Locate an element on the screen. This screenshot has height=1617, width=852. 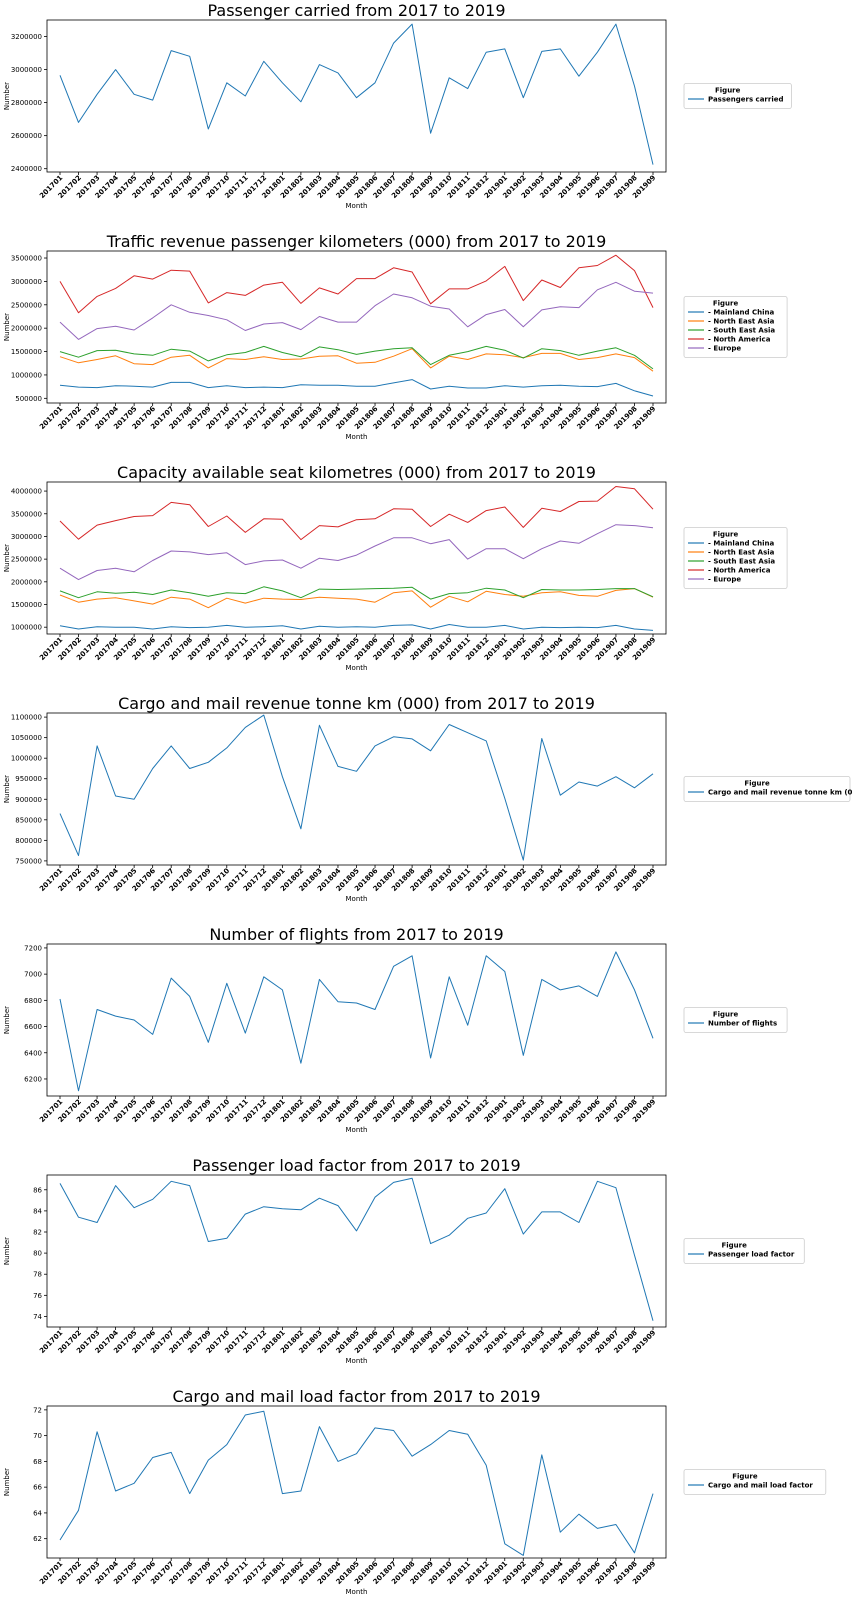
y-tick-label: 950000 is located at coordinates (28, 779).